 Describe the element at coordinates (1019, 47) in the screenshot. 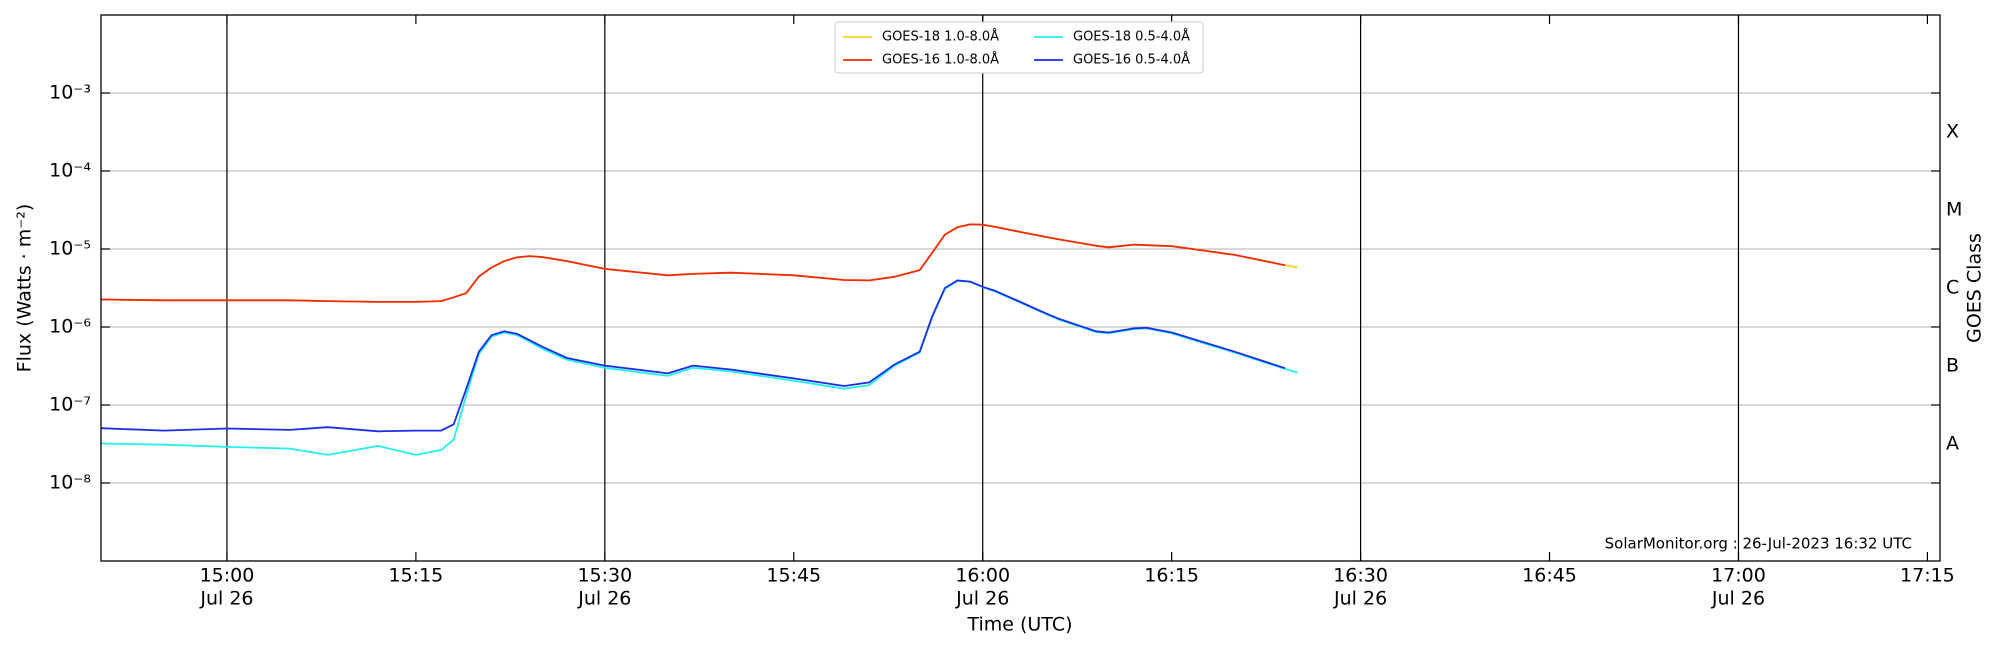

I see `legend-box` at that location.